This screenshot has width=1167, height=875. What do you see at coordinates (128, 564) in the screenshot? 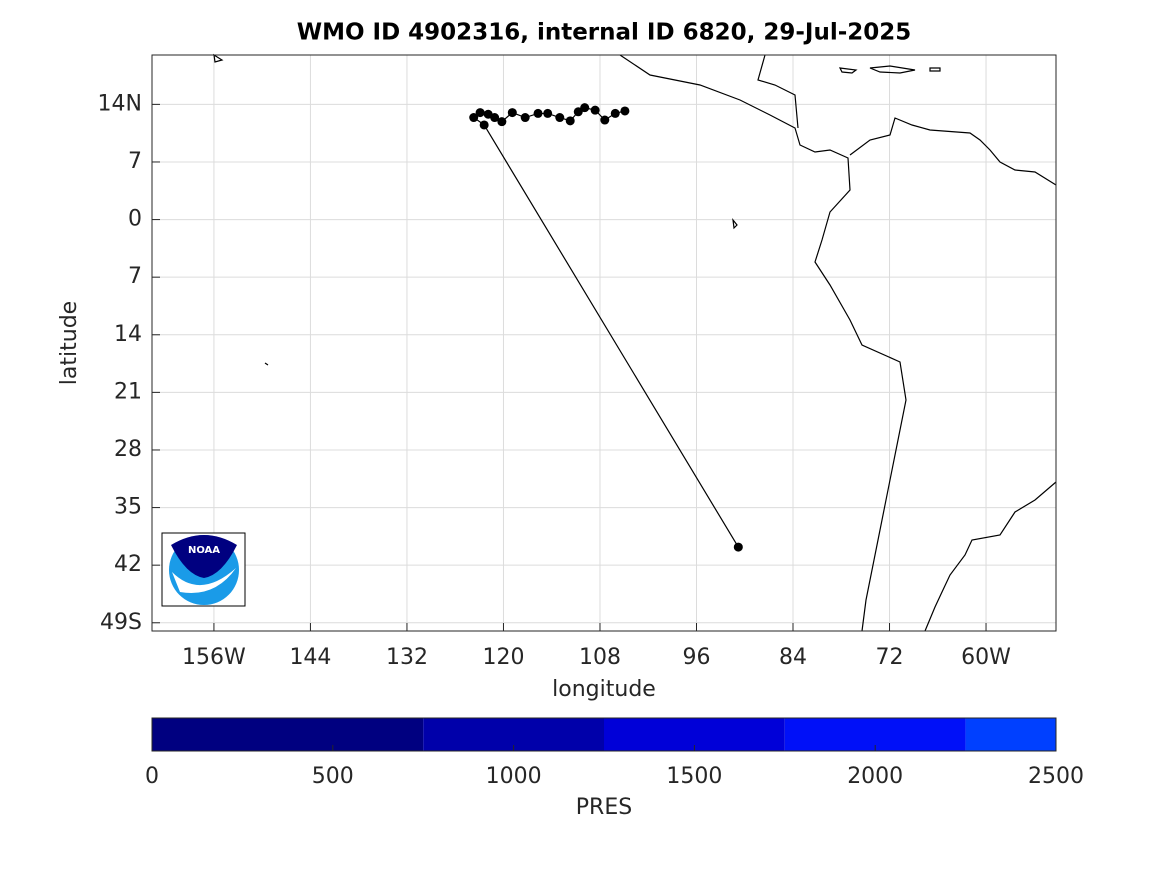
I see `y-tick-label: 42` at bounding box center [128, 564].